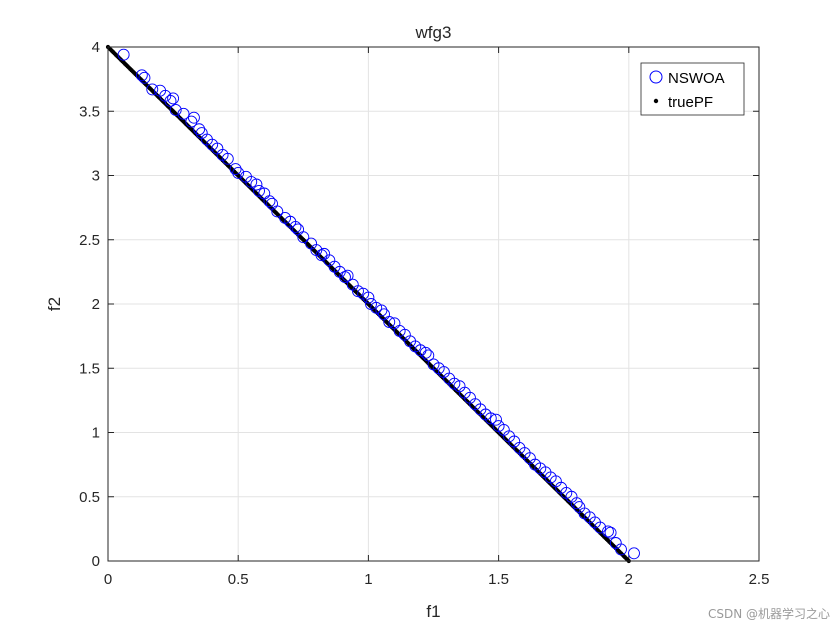  Describe the element at coordinates (89, 368) in the screenshot. I see `y-tick-label: 1.5` at that location.